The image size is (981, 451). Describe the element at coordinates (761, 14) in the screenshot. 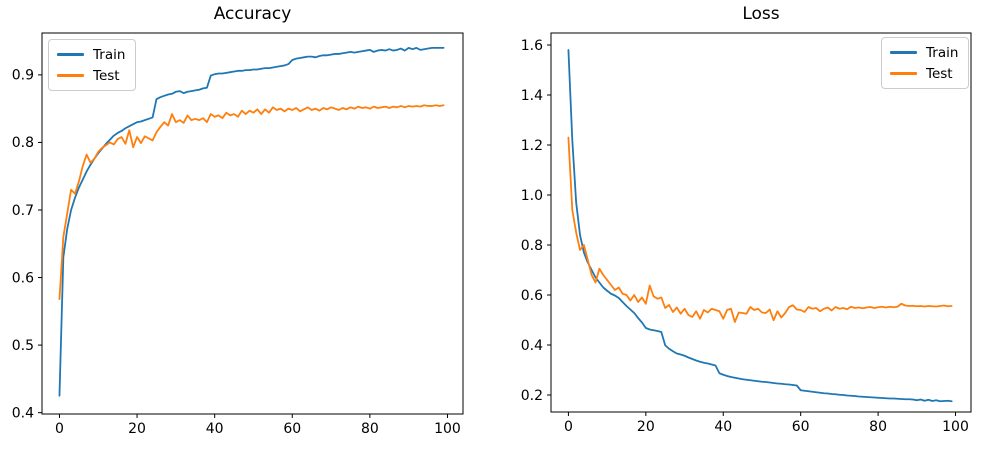

I see `loss-title: Loss` at that location.